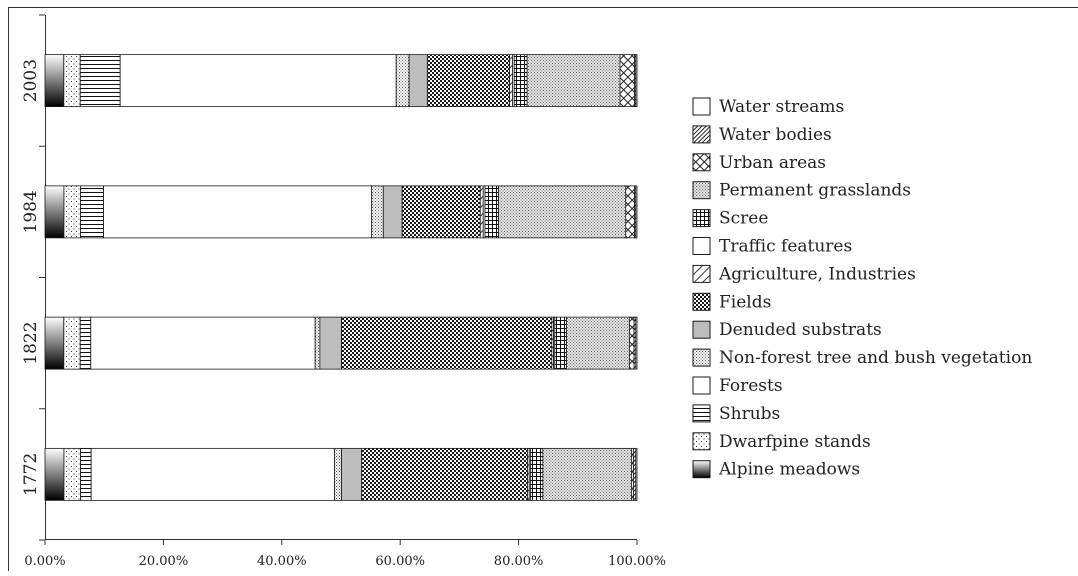 The width and height of the screenshot is (1078, 576). What do you see at coordinates (345, 554) in the screenshot?
I see `x-axis-ticks: 0.00% 20.00% 40.00% 60.00% 80.00% 100.00%` at bounding box center [345, 554].